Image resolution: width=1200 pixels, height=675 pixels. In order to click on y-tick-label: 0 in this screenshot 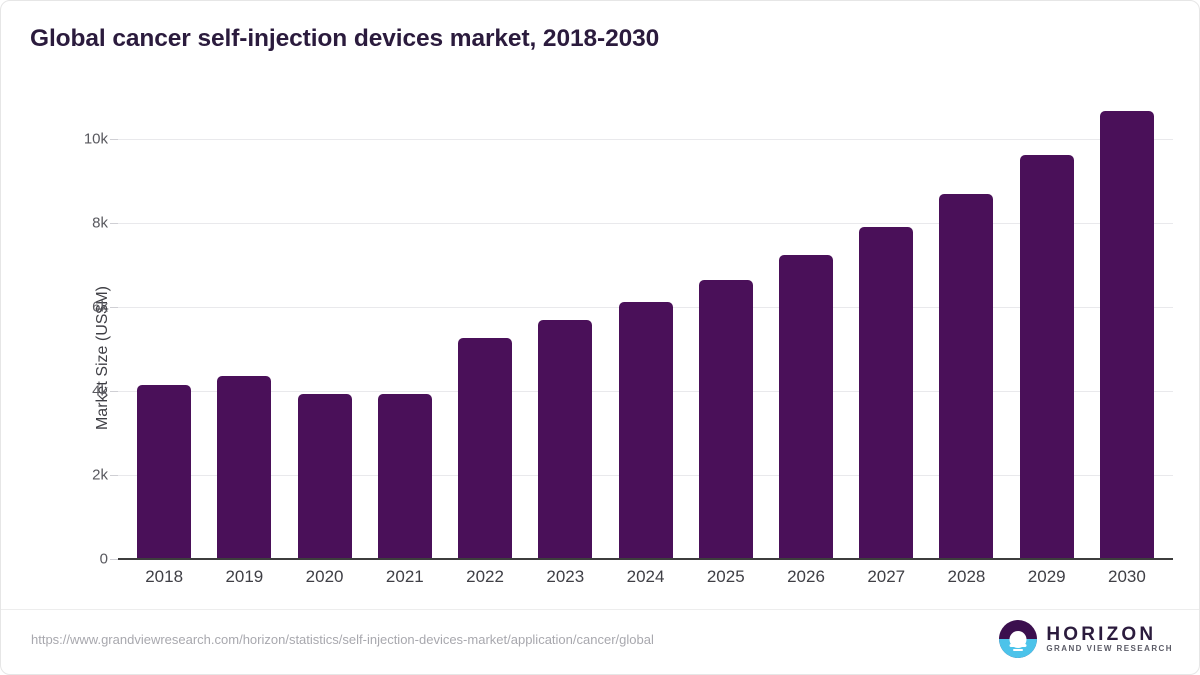, I will do `click(103, 559)`.